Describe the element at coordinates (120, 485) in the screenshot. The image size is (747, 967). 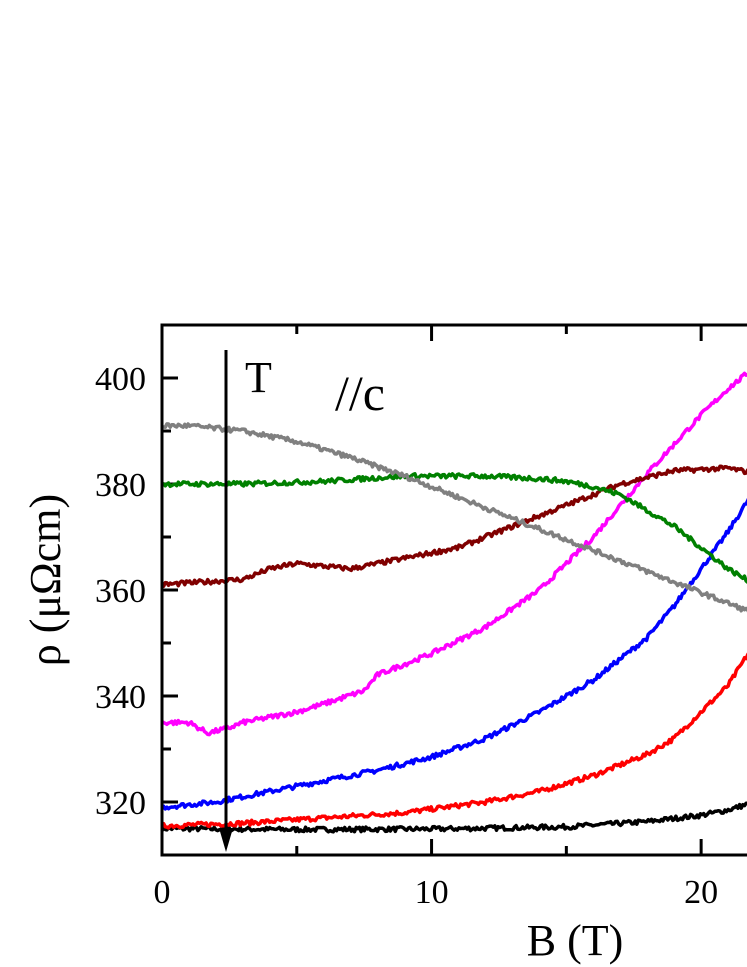
I see `y-tick-label: 380` at that location.